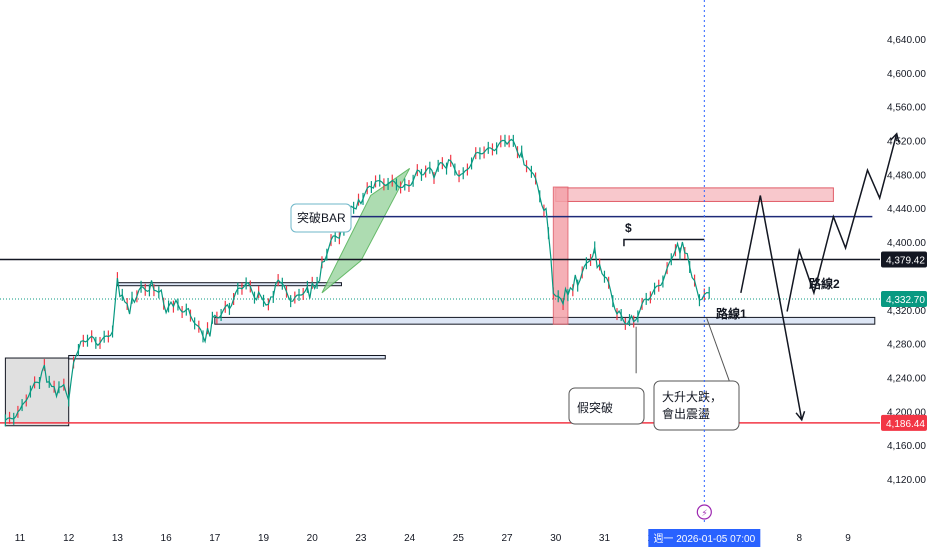 This screenshot has height=550, width=932. I want to click on routes-layer, so click(820, 277).